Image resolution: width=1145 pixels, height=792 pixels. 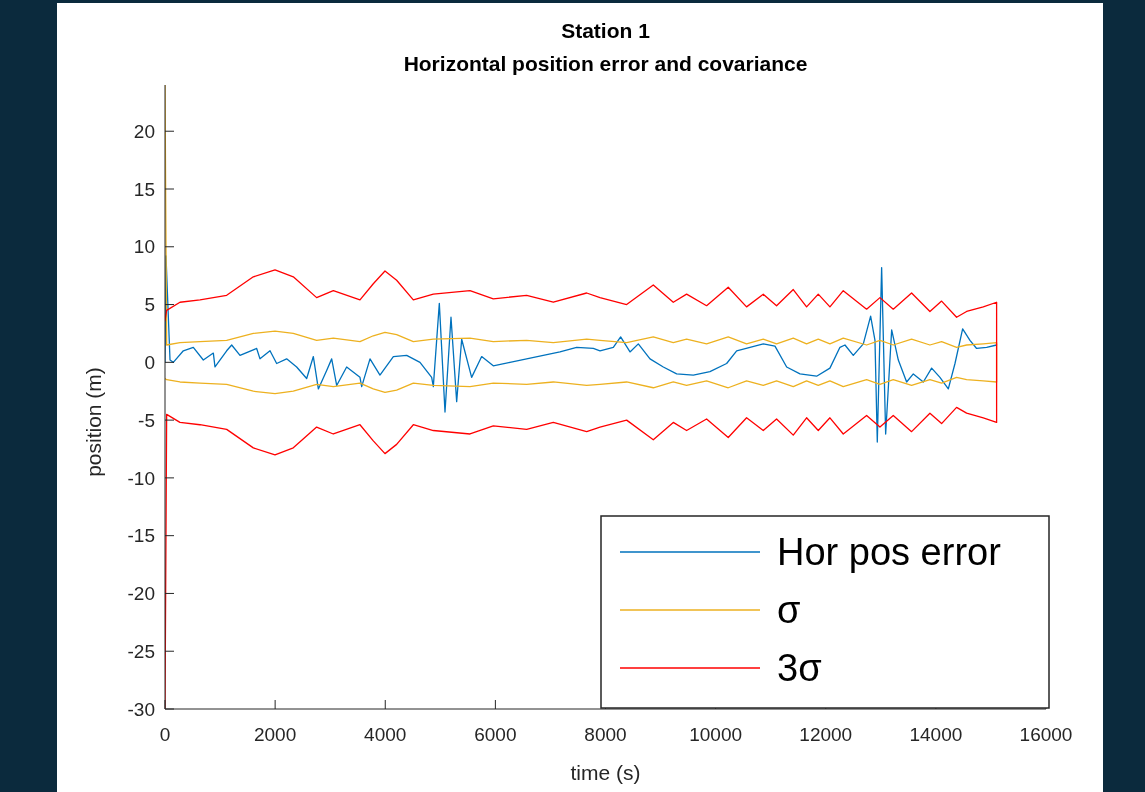 What do you see at coordinates (605, 772) in the screenshot?
I see `x-axis-title: time (s)` at bounding box center [605, 772].